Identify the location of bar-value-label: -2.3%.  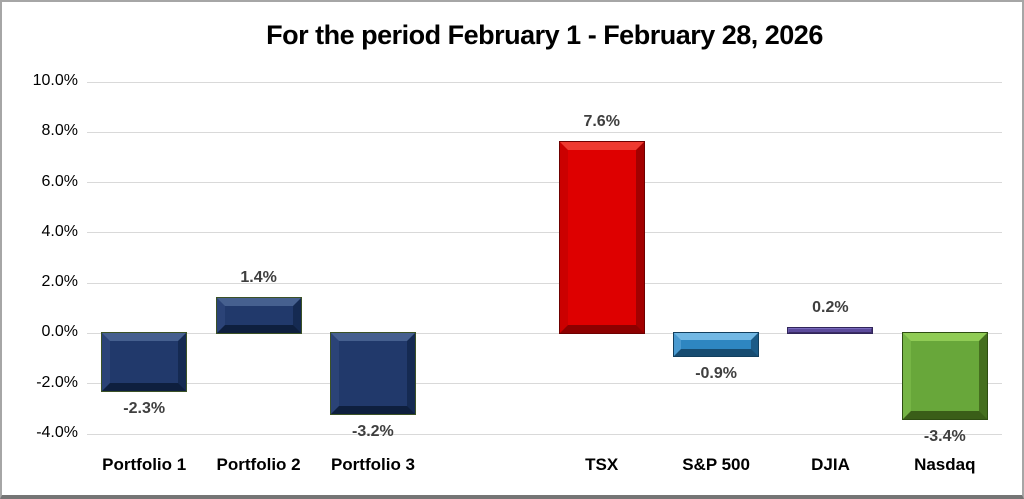
(144, 409).